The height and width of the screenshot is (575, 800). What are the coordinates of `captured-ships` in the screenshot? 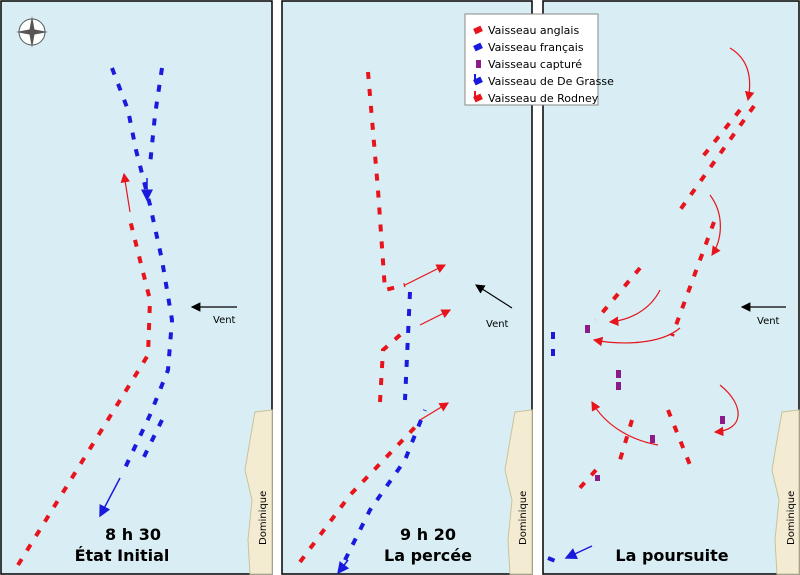 It's located at (655, 403).